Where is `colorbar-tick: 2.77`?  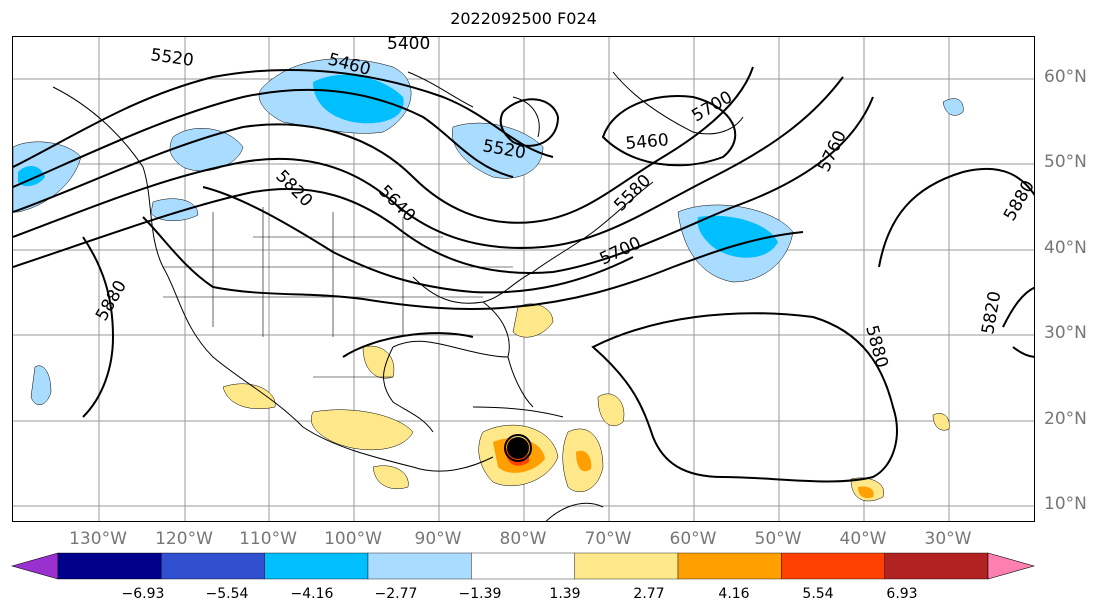 colorbar-tick: 2.77 is located at coordinates (649, 594).